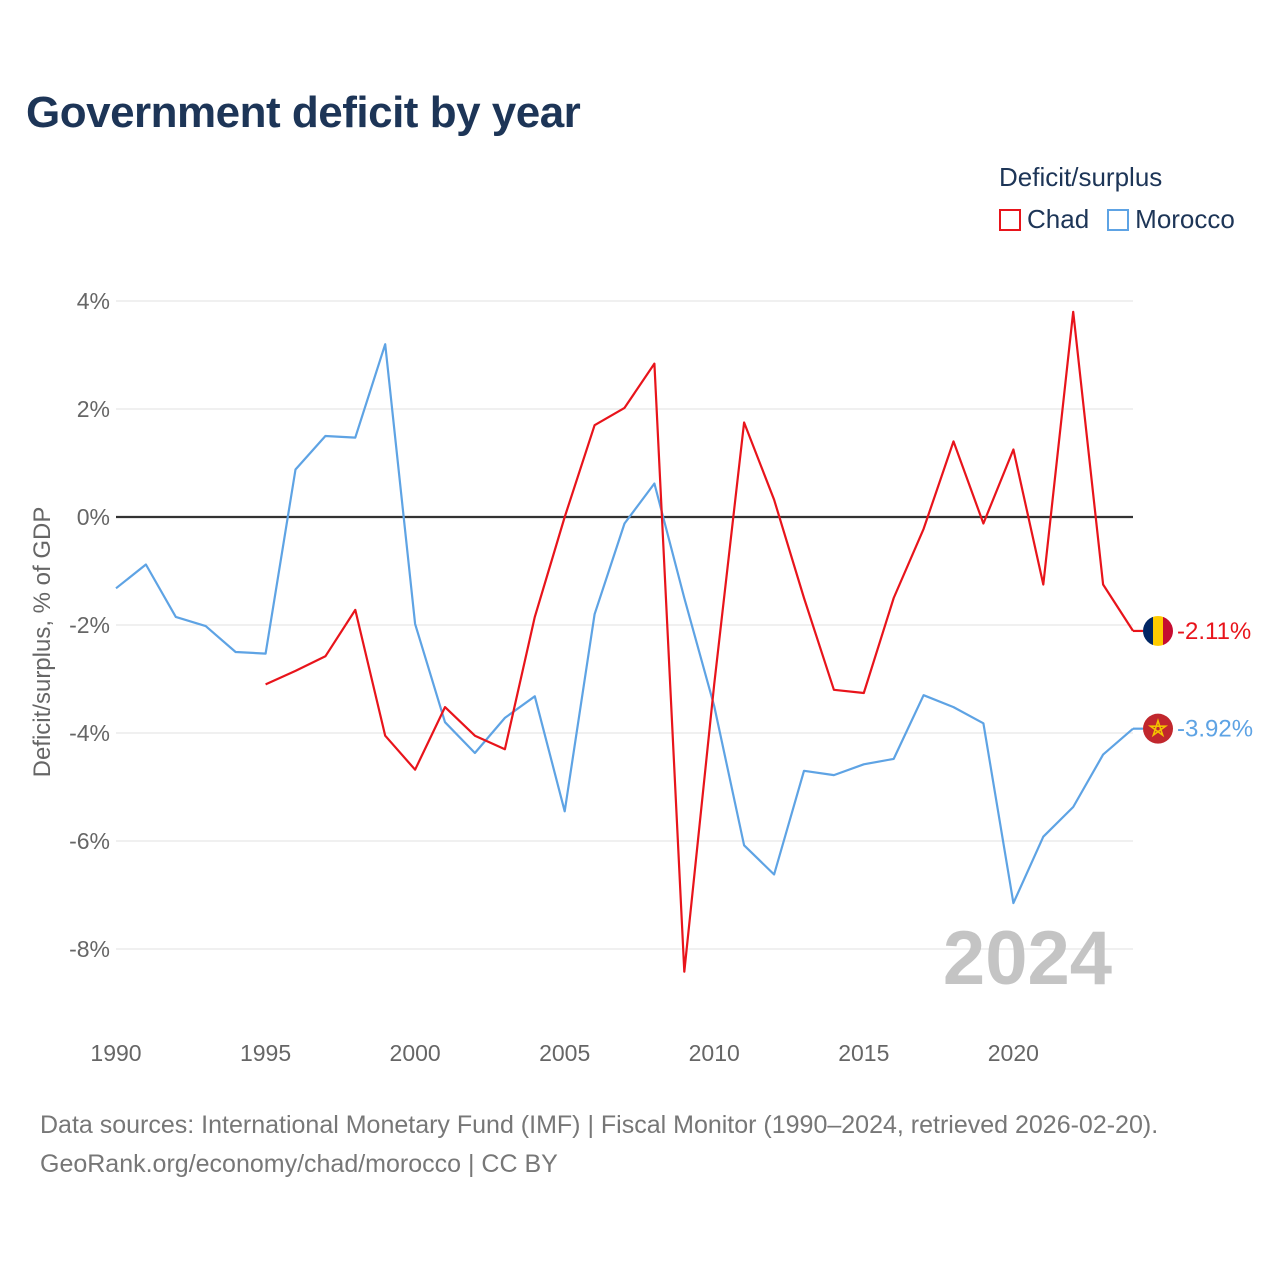  Describe the element at coordinates (93, 409) in the screenshot. I see `y-tick-label: 2%` at that location.